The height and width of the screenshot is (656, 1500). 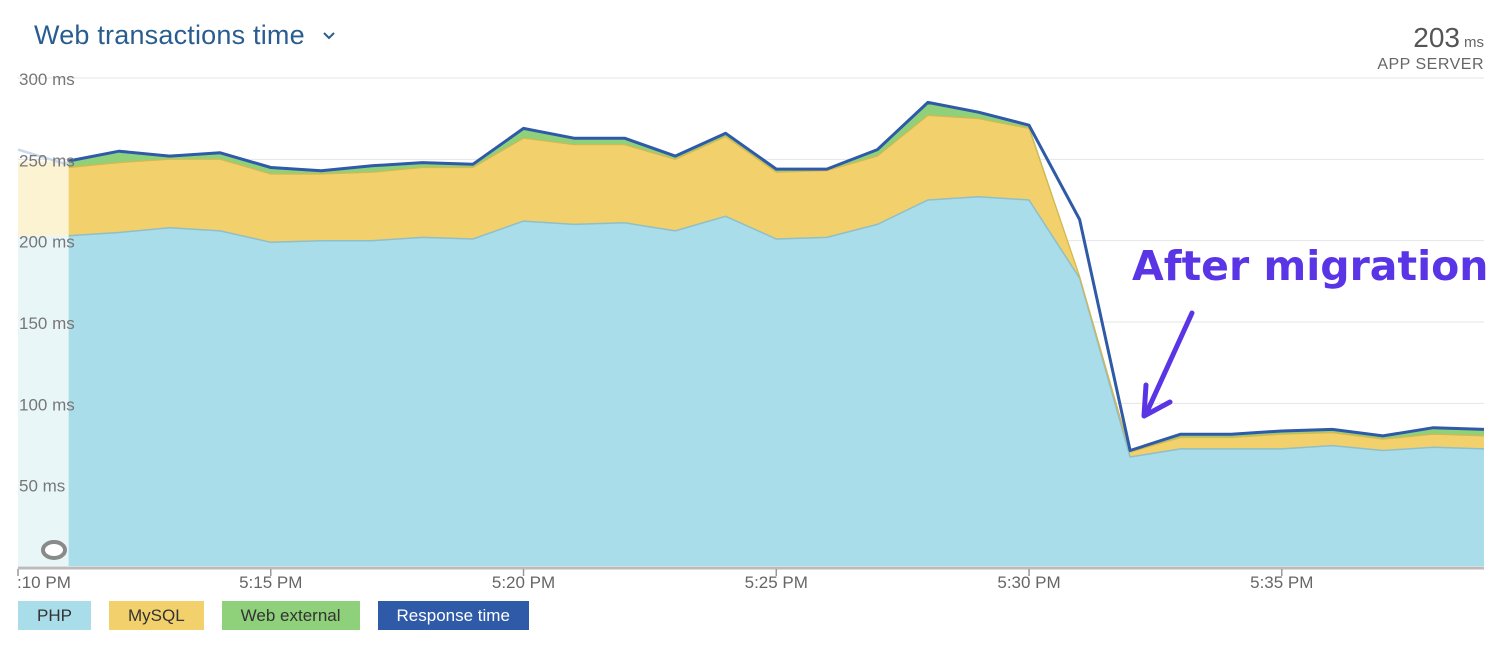 What do you see at coordinates (290, 615) in the screenshot?
I see `legend-item-web-external: Web external` at bounding box center [290, 615].